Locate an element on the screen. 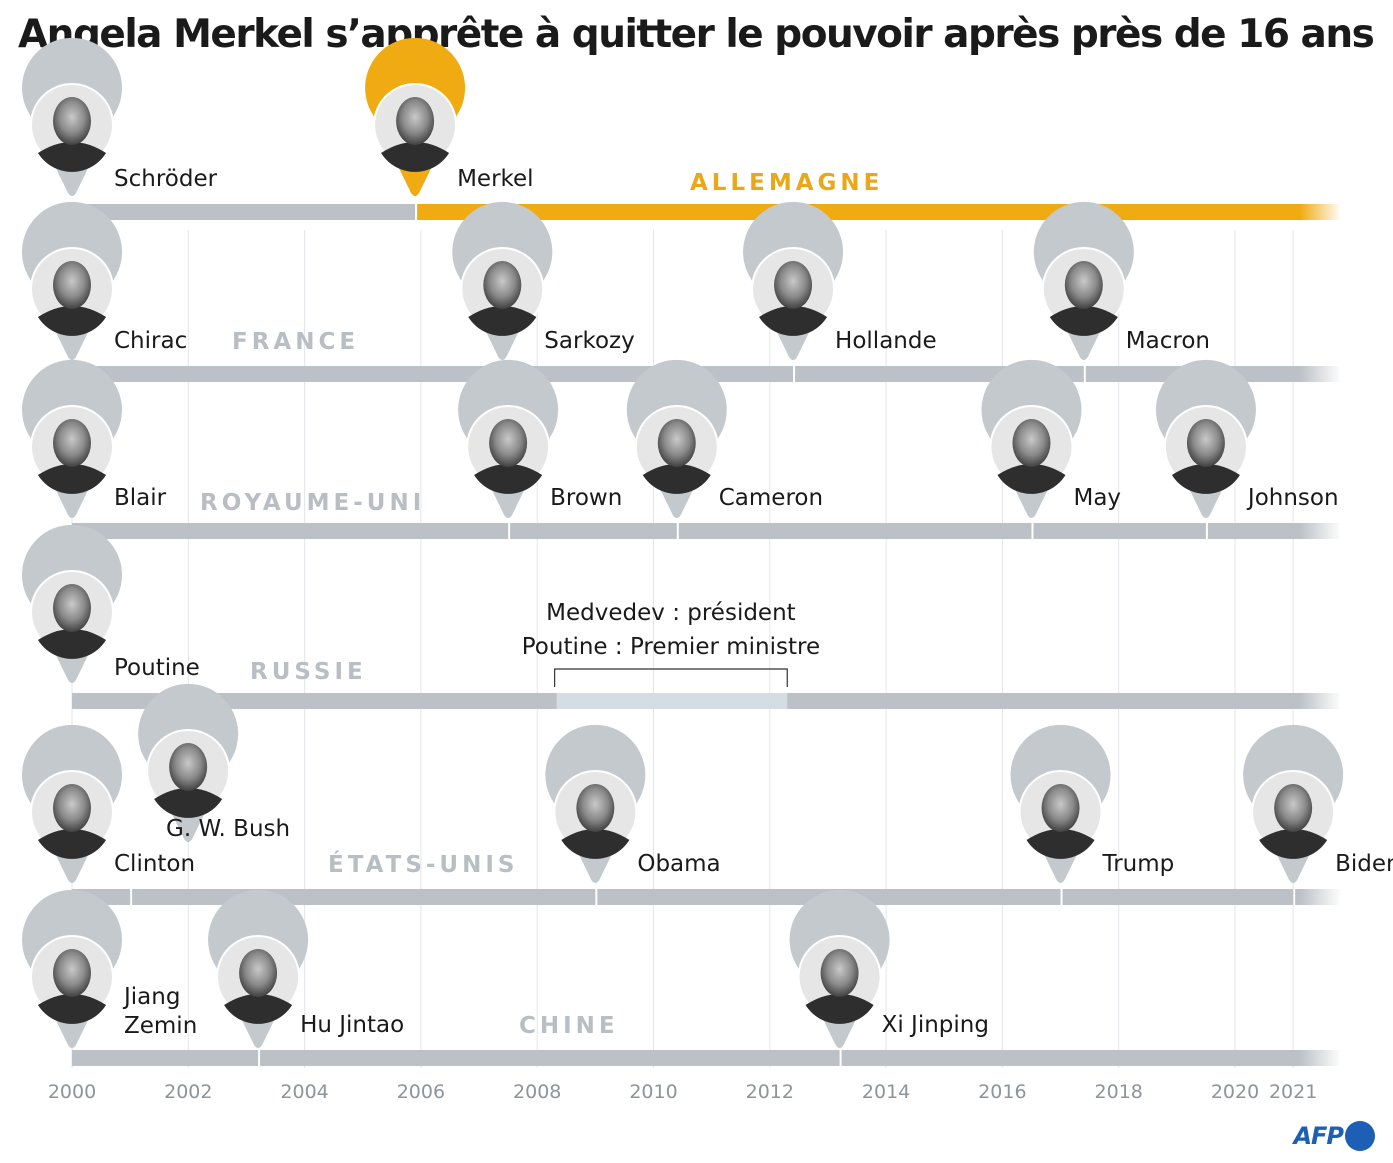 The height and width of the screenshot is (1163, 1393). tenure-bar-may is located at coordinates (1119, 531).